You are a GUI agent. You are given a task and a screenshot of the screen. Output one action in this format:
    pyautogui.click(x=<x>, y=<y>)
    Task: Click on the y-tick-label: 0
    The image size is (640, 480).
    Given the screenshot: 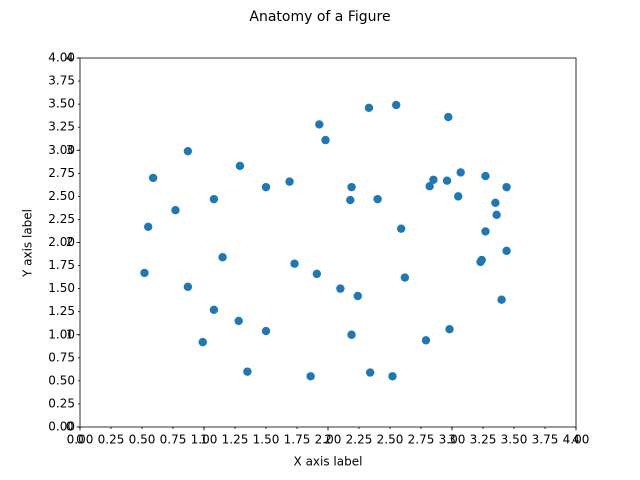 What is the action you would take?
    pyautogui.click(x=70, y=427)
    